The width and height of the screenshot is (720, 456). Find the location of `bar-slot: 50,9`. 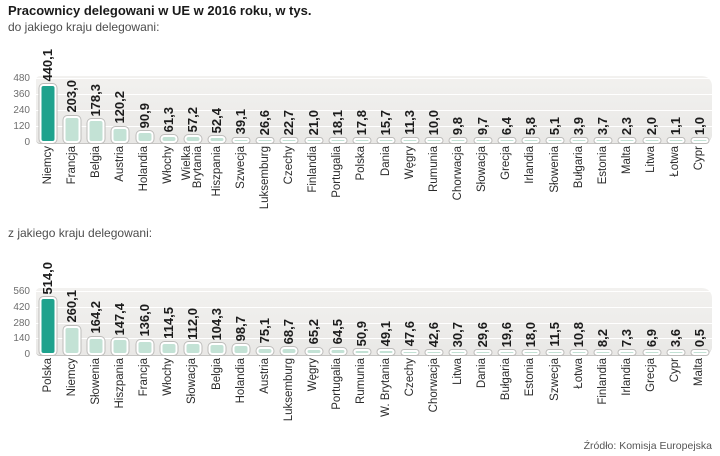

bar-slot: 50,9 is located at coordinates (362, 321).